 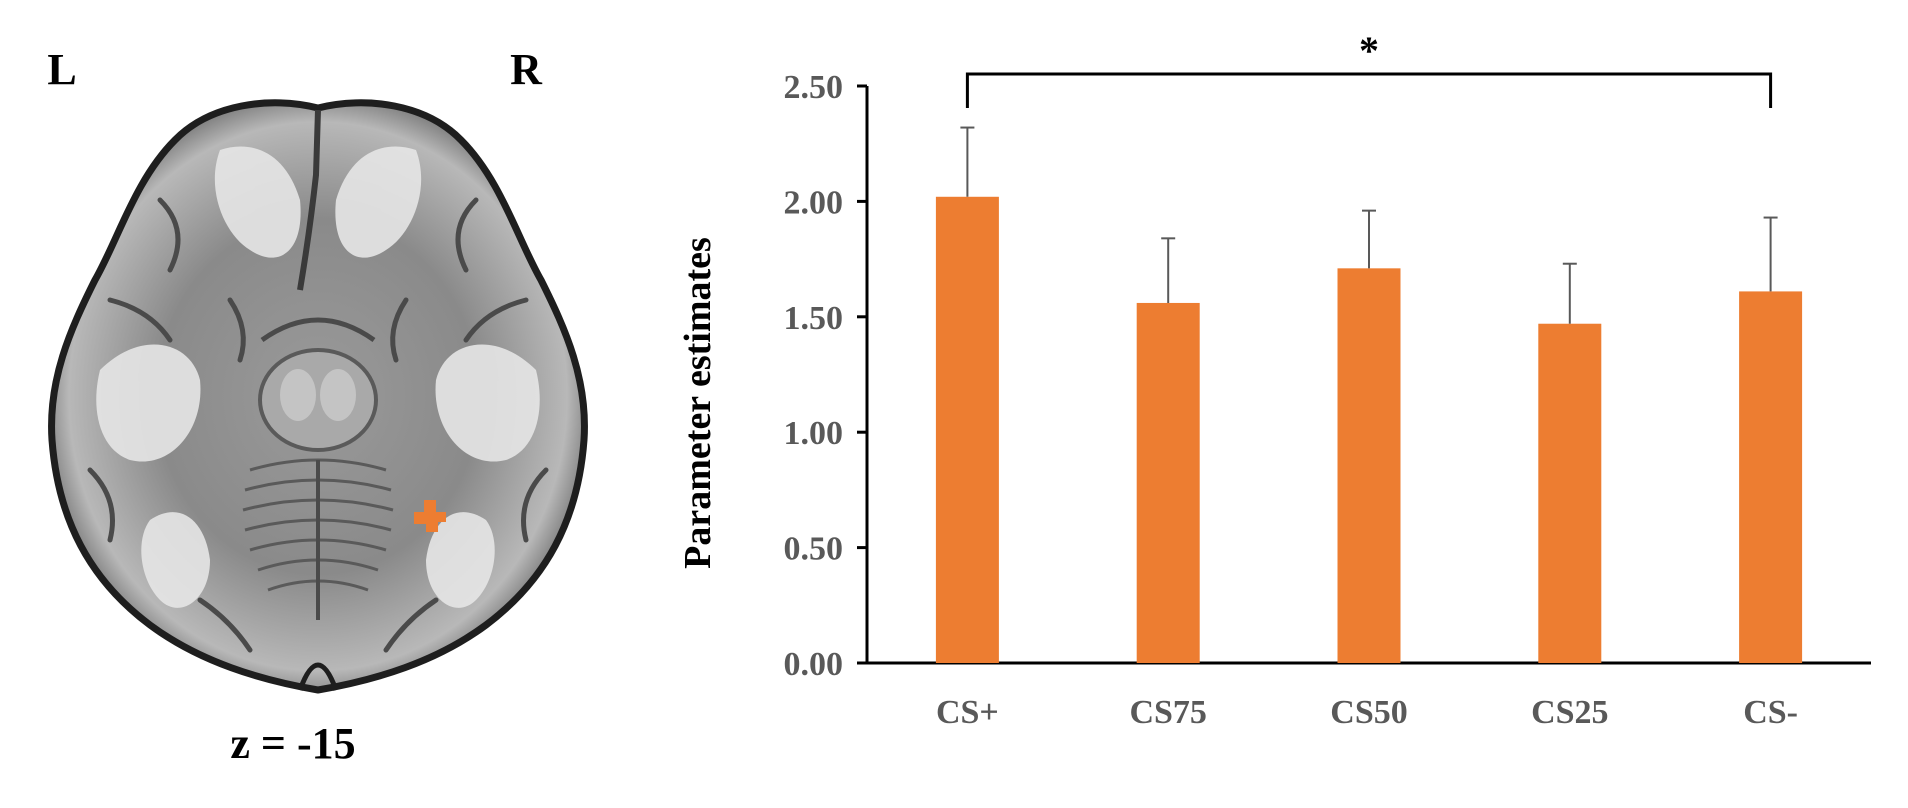 What do you see at coordinates (318, 676) in the screenshot?
I see `brain-occipital-notch` at bounding box center [318, 676].